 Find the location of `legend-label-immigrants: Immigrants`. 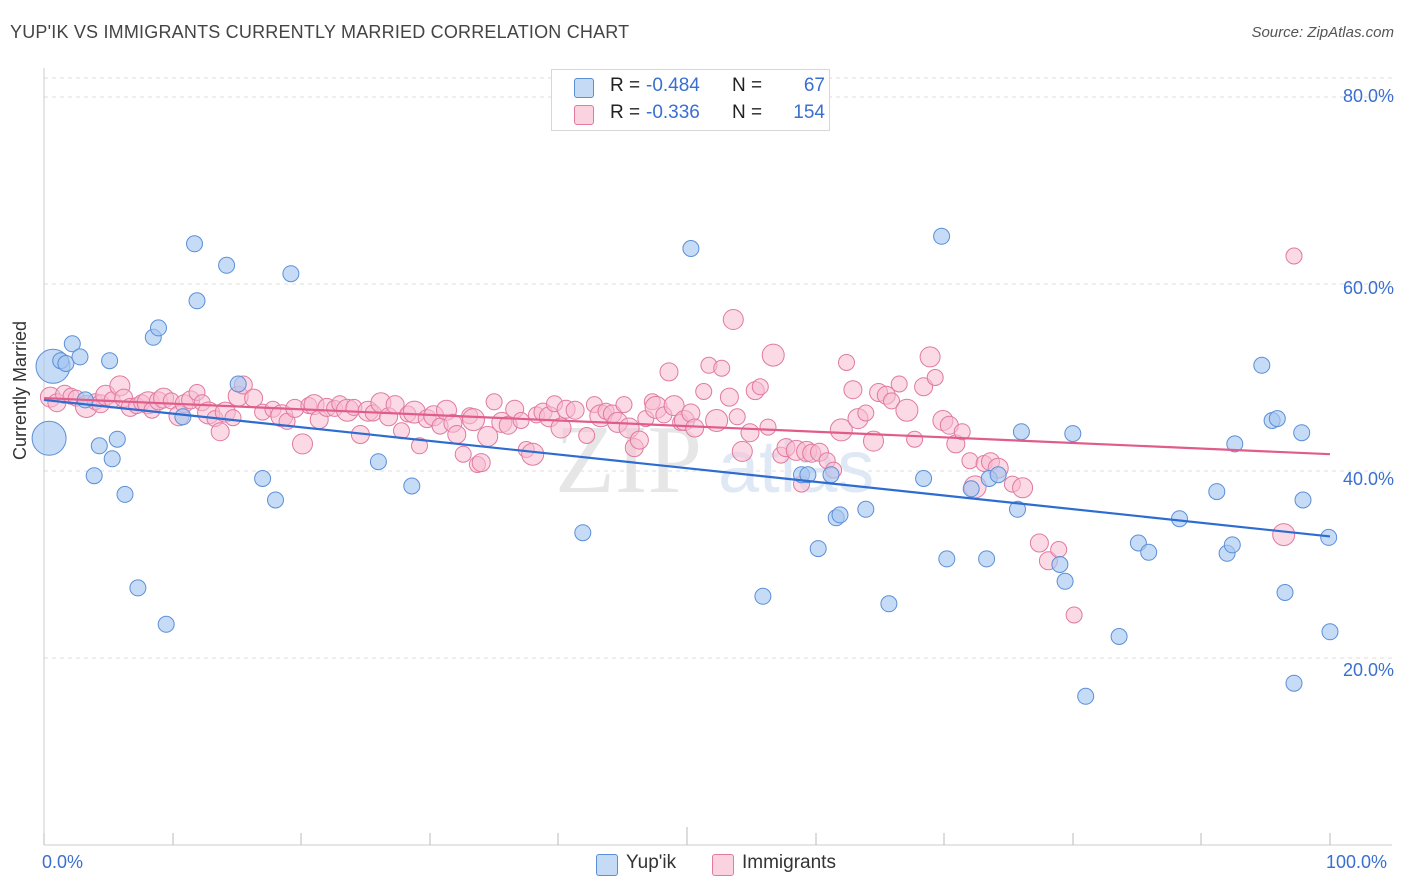

legend-label-immigrants: Immigrants is located at coordinates (789, 862).